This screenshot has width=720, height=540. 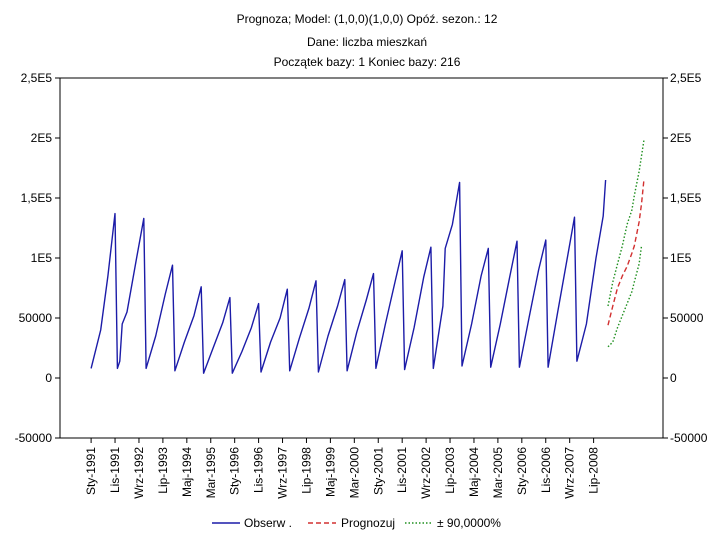 What do you see at coordinates (625, 296) in the screenshot?
I see `interval-lower-line` at bounding box center [625, 296].